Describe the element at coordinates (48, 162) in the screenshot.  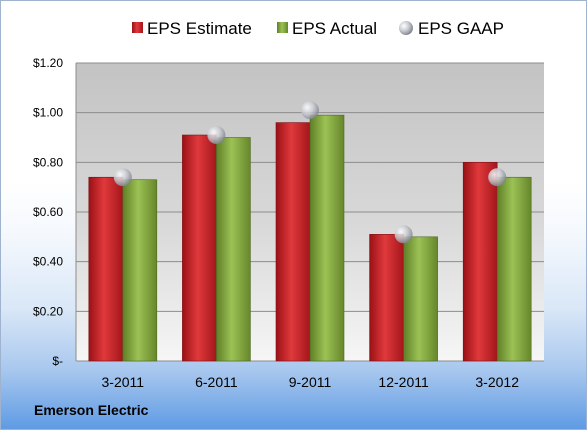
I see `y-tick-label: $0.80` at that location.